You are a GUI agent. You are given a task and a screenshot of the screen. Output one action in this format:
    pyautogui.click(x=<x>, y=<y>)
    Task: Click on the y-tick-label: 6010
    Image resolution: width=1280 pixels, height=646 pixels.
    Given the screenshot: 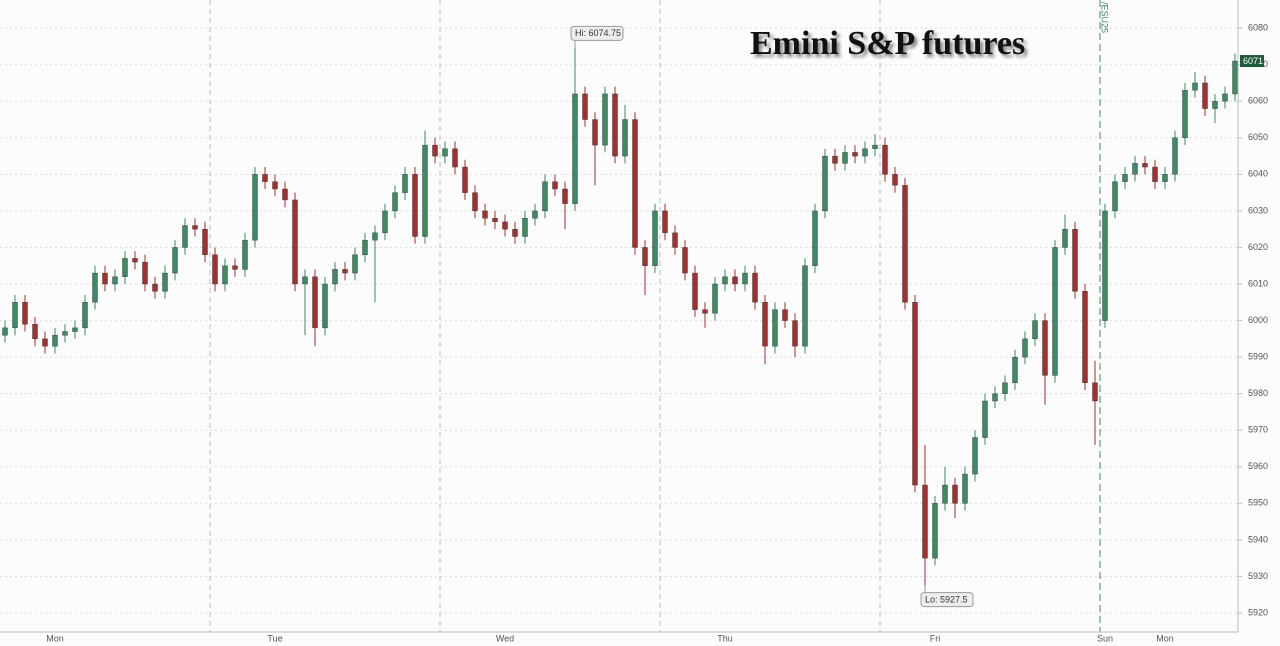 What is the action you would take?
    pyautogui.click(x=1258, y=283)
    